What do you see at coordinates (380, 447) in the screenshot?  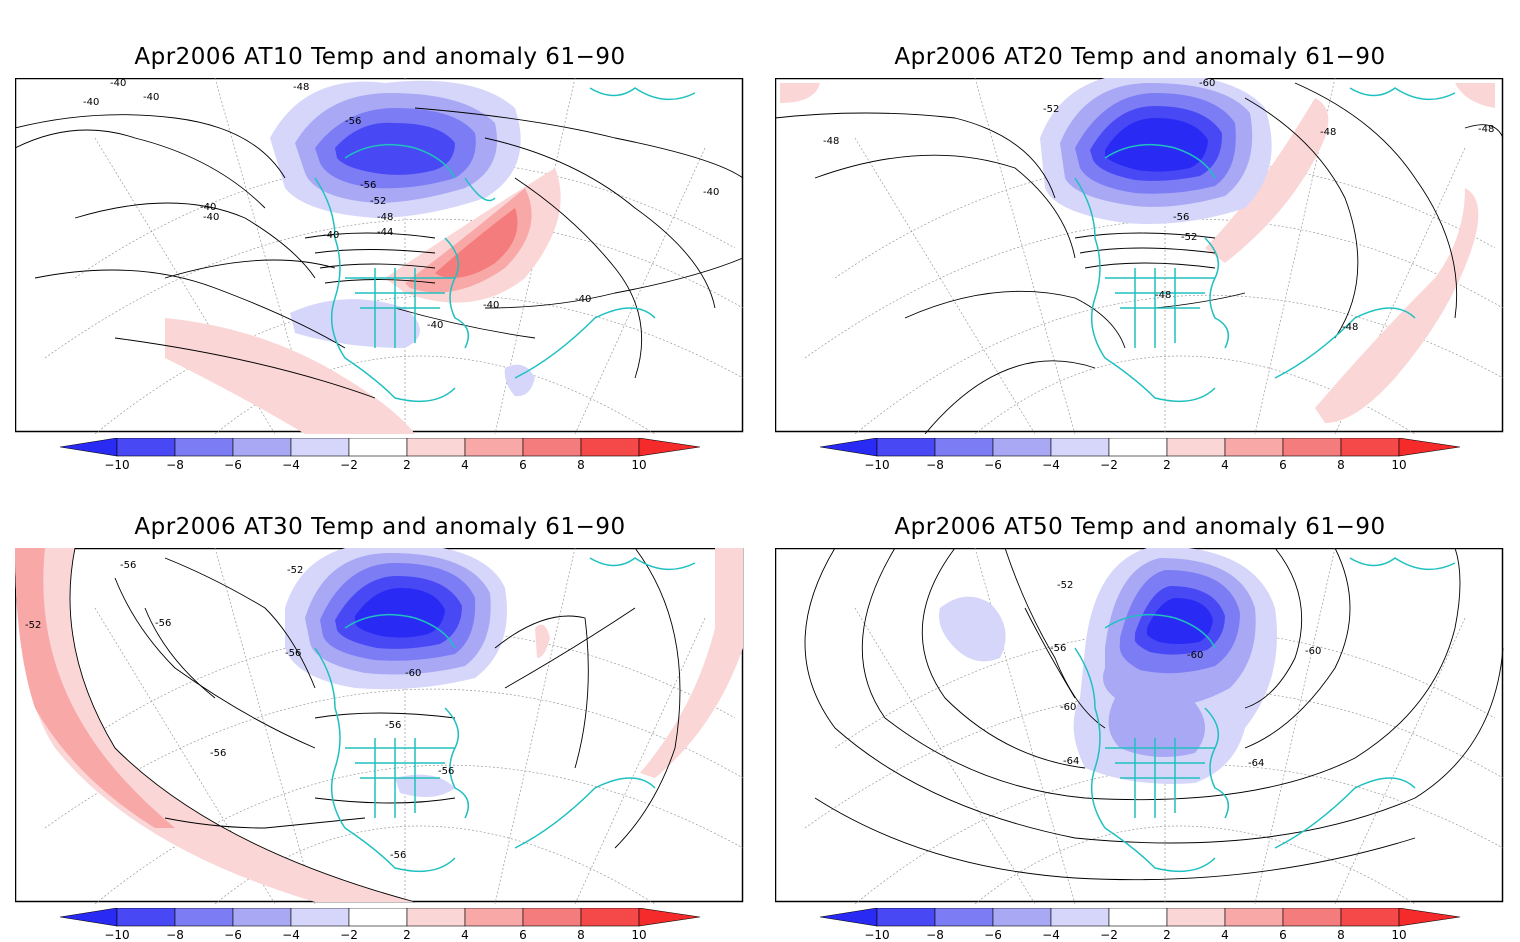 I see `colorbar-blocks` at bounding box center [380, 447].